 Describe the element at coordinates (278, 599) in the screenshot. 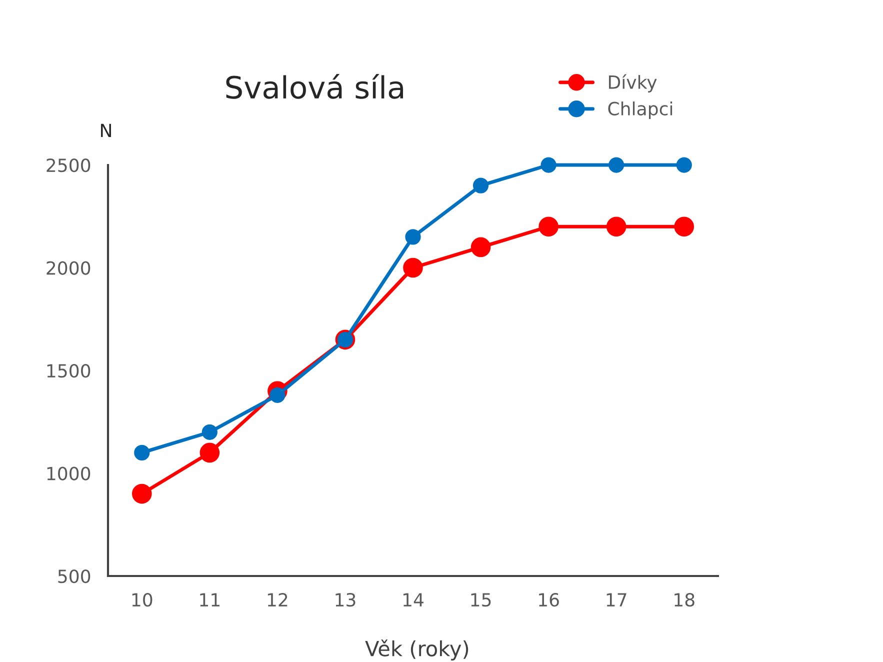

I see `x-tick-label: 12` at that location.